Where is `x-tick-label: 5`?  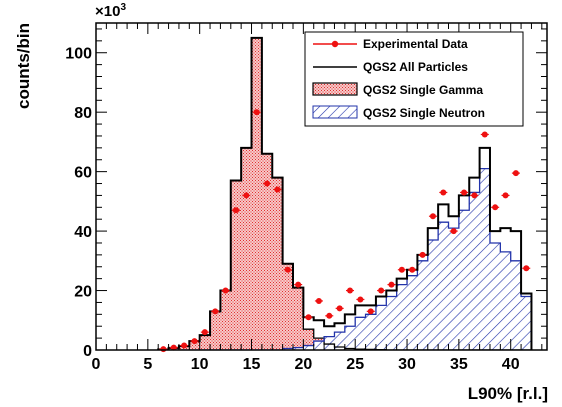 x-tick-label: 5 is located at coordinates (147, 364).